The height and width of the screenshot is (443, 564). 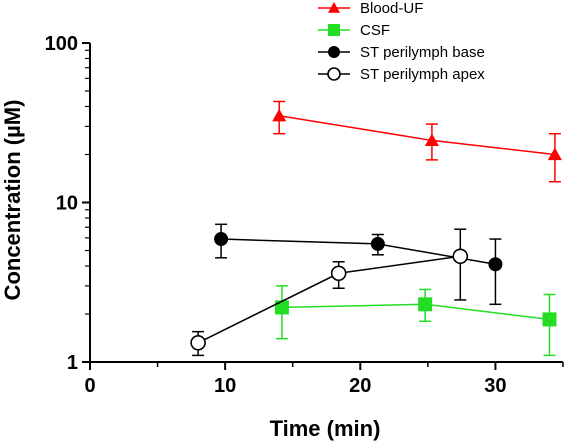 What do you see at coordinates (422, 52) in the screenshot?
I see `legend-label: ST perilymph base` at bounding box center [422, 52].